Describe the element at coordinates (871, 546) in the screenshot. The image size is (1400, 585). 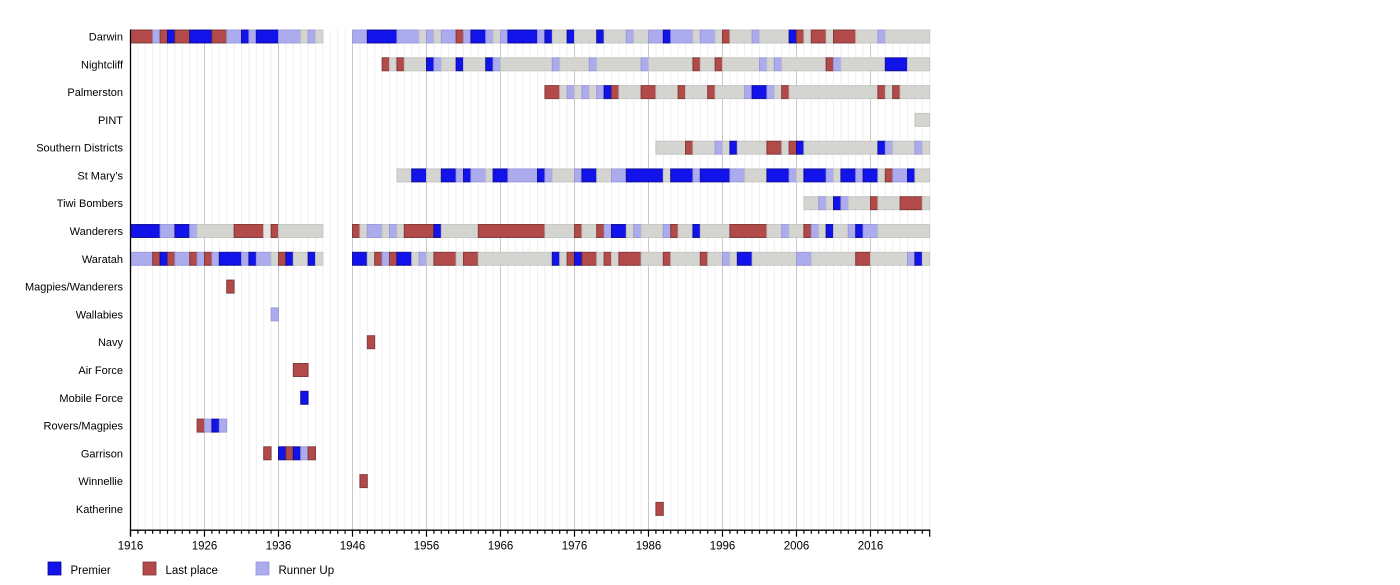
I see `svg-text: 2016` at that location.